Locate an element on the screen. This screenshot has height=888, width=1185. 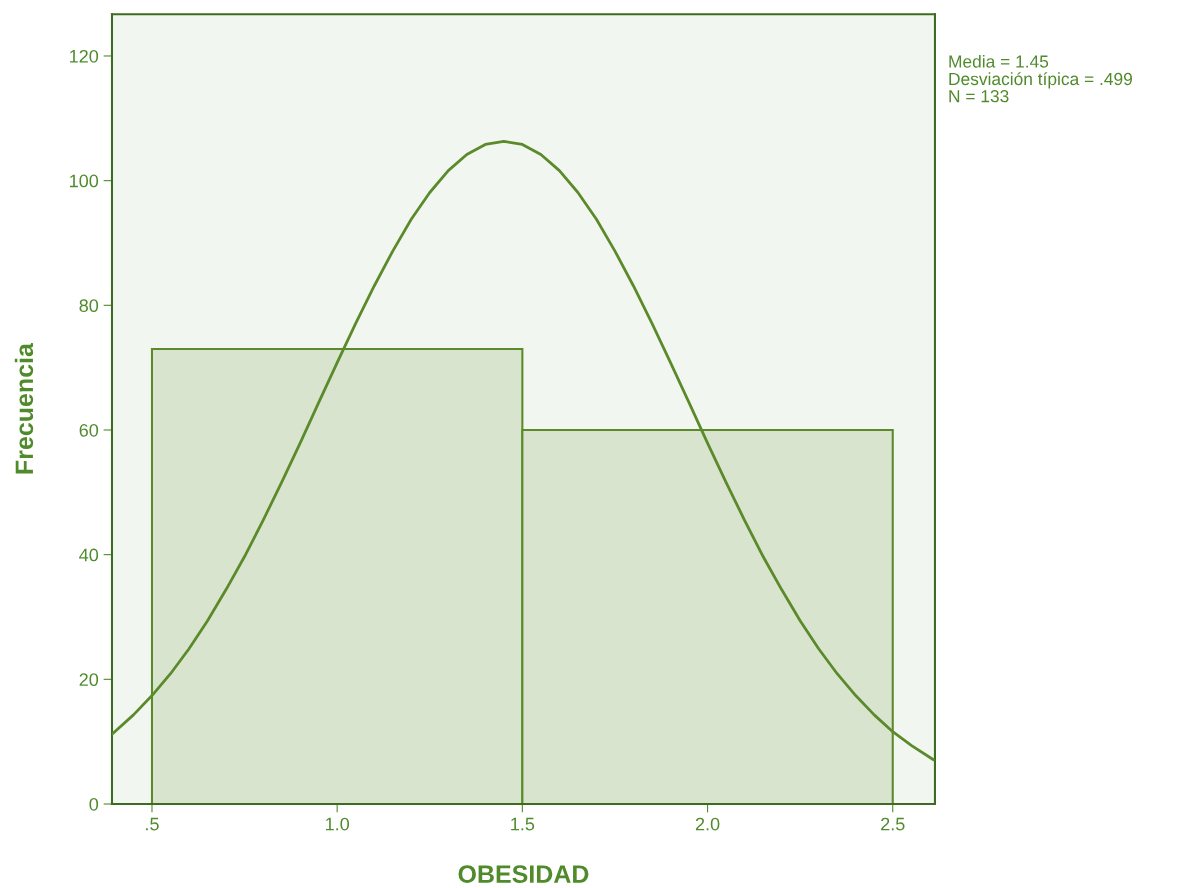
x-tick-label: 1.5 is located at coordinates (523, 824).